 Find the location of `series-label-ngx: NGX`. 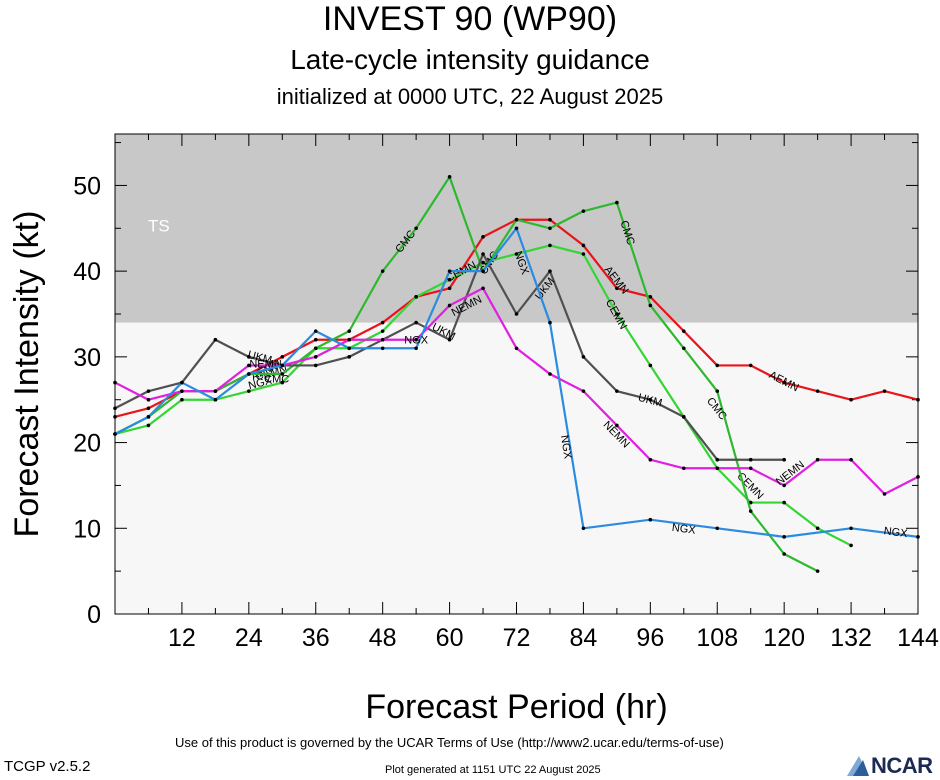

series-label-ngx: NGX is located at coordinates (416, 341).